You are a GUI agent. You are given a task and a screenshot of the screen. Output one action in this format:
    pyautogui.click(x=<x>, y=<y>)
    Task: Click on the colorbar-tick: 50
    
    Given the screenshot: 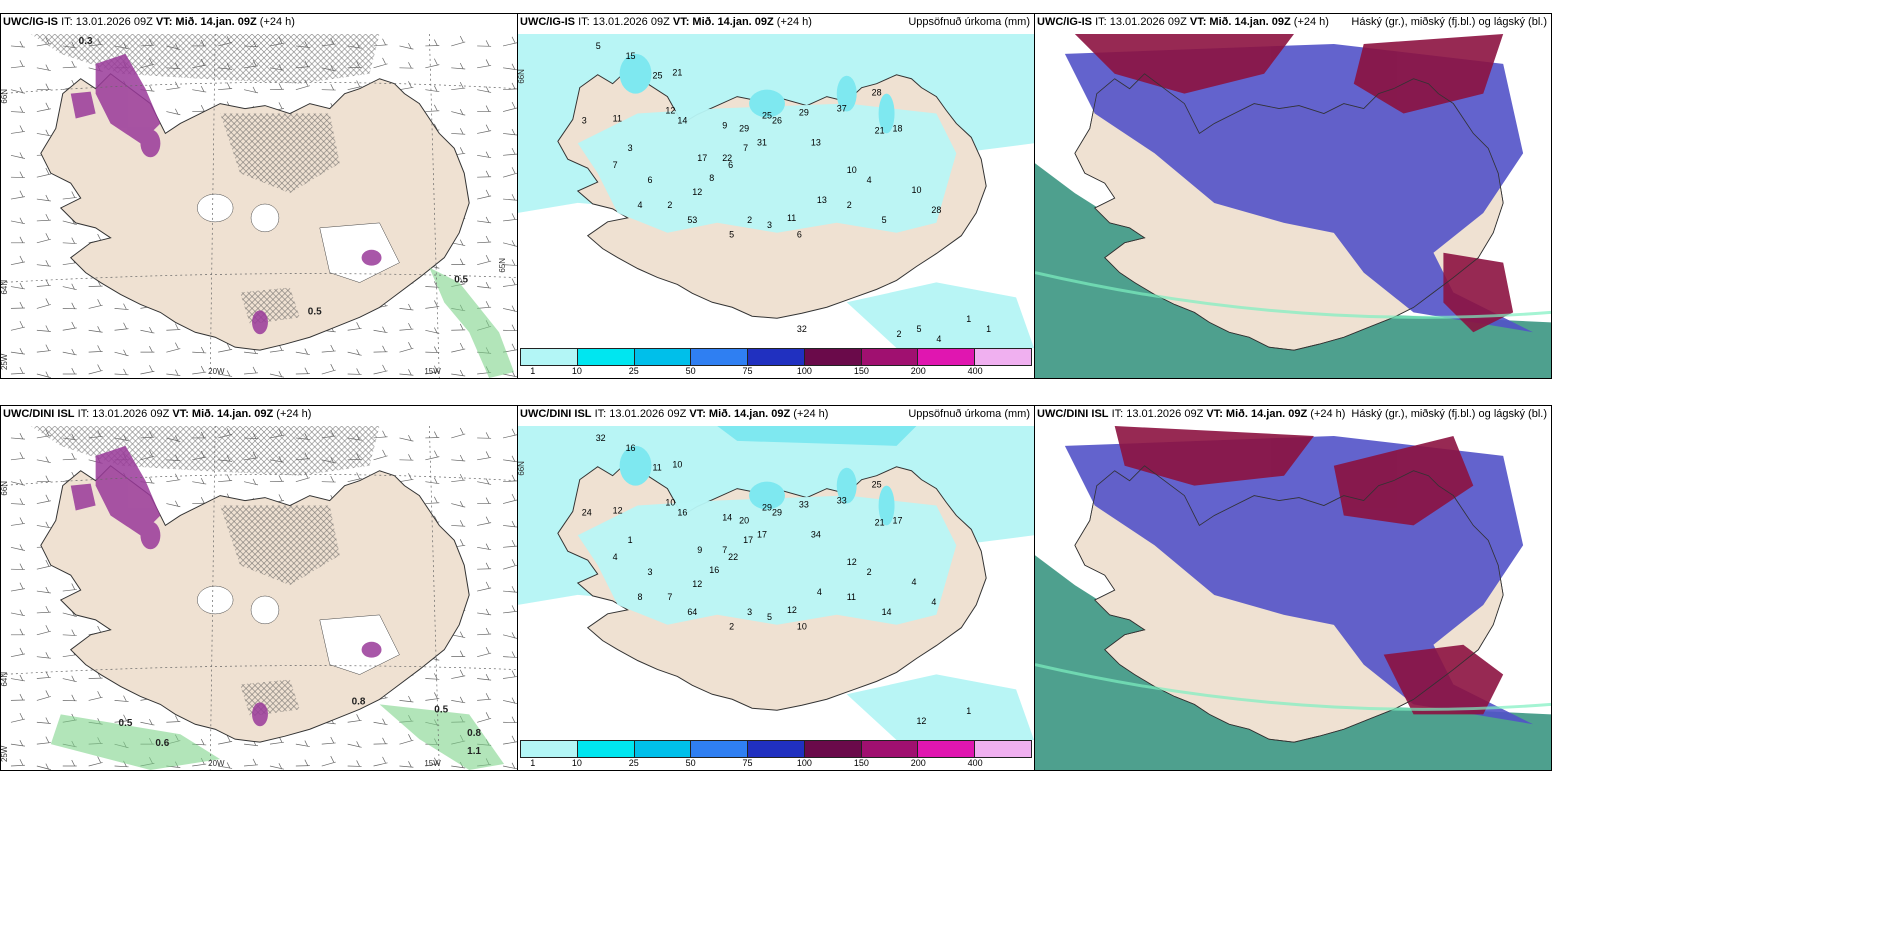 What is the action you would take?
    pyautogui.click(x=690, y=763)
    